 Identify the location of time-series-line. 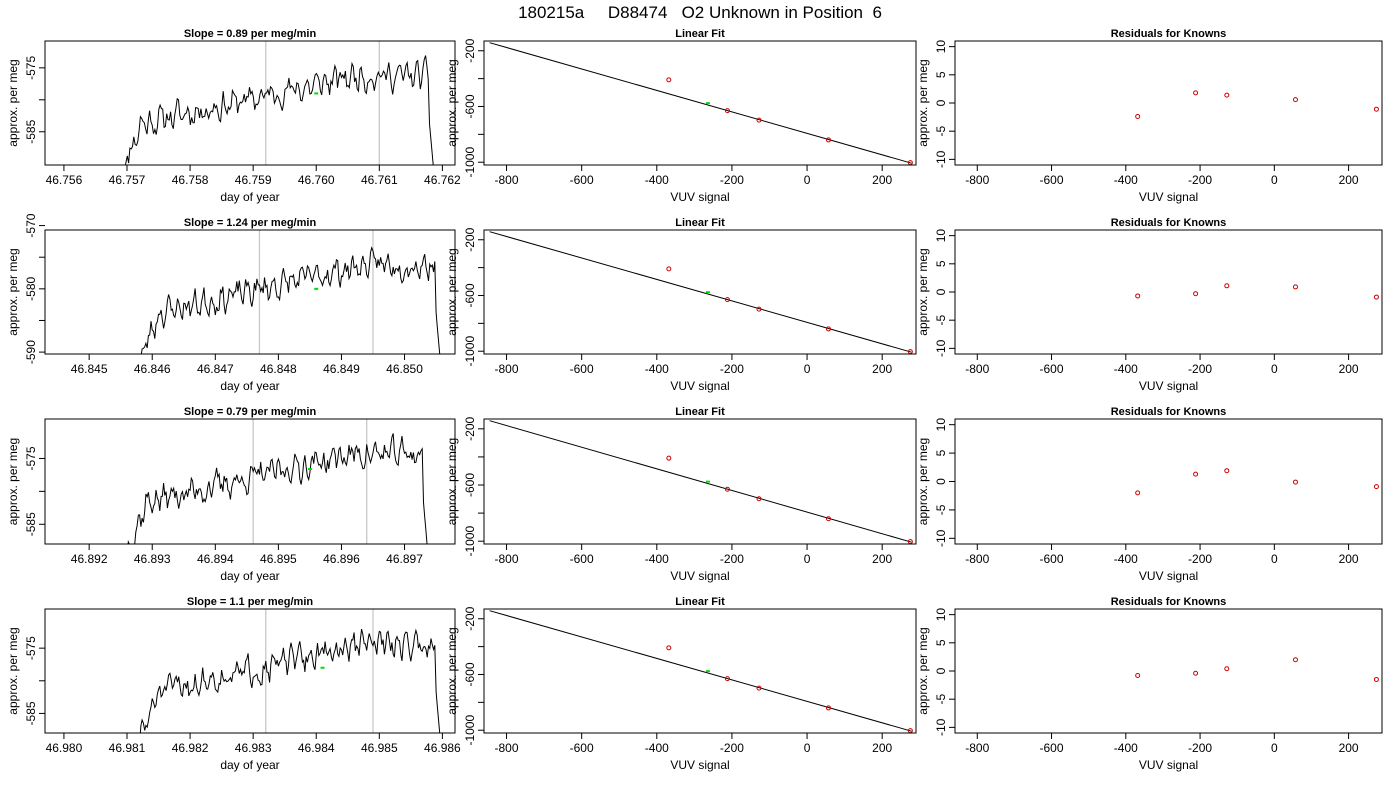
(277, 488).